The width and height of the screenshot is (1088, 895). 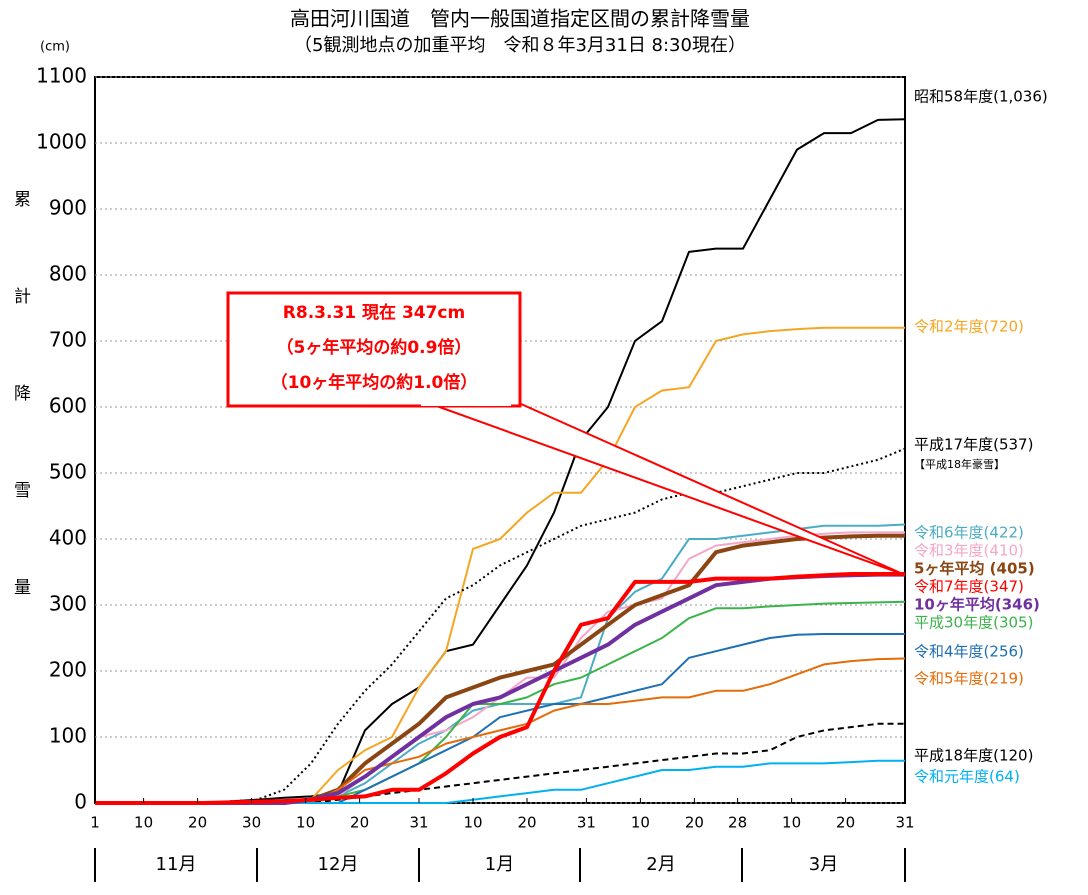 I want to click on legend-label: 令和2年度(720), so click(x=969, y=327).